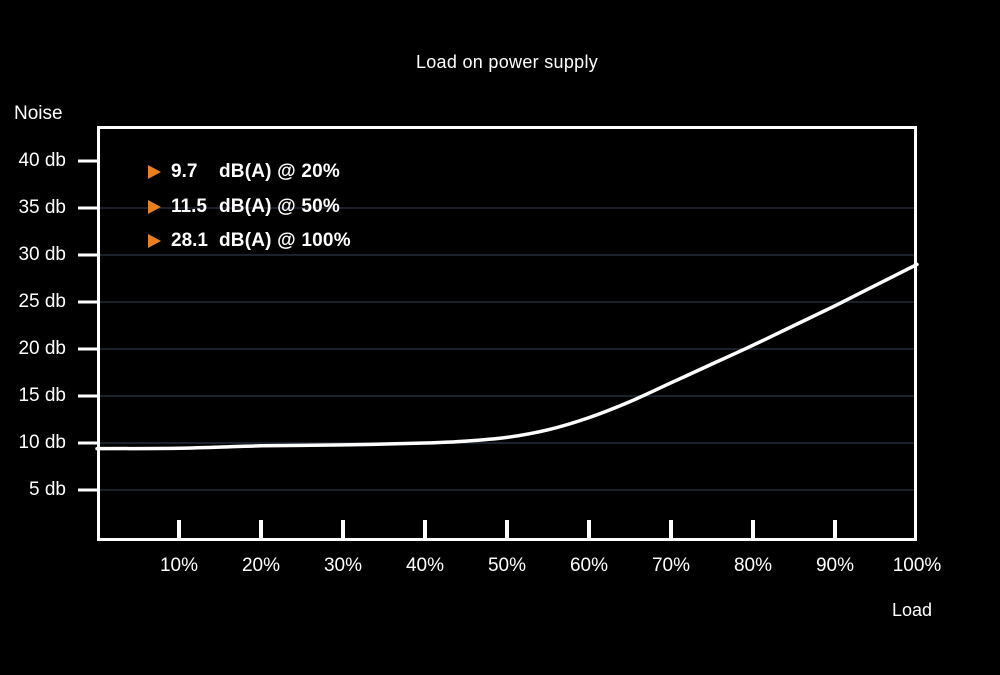 This screenshot has height=675, width=1000. What do you see at coordinates (589, 565) in the screenshot?
I see `x-tick-label: 60%` at bounding box center [589, 565].